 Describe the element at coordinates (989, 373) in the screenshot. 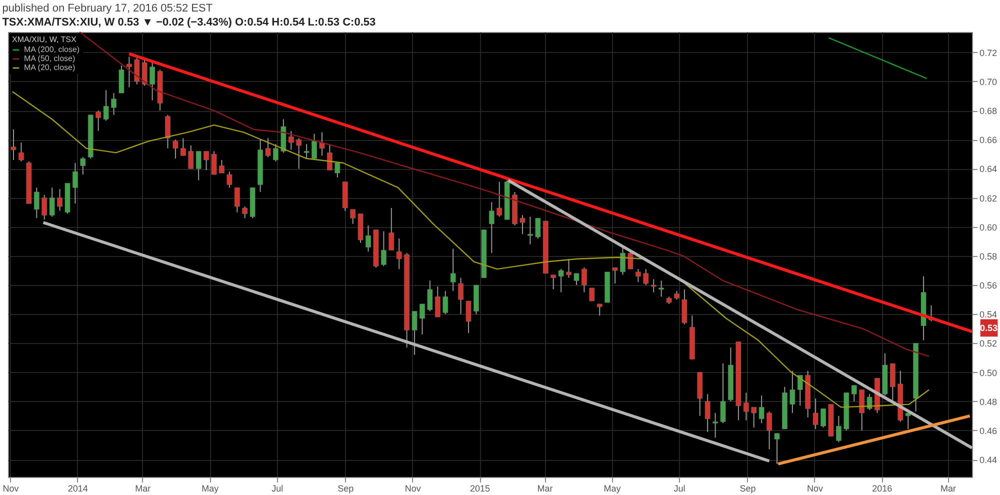

I see `y-tick-label: 0.50` at that location.